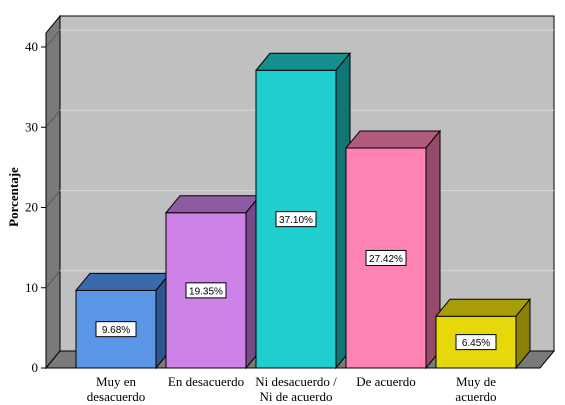 The width and height of the screenshot is (565, 405). I want to click on data-label: 6.45%, so click(476, 343).